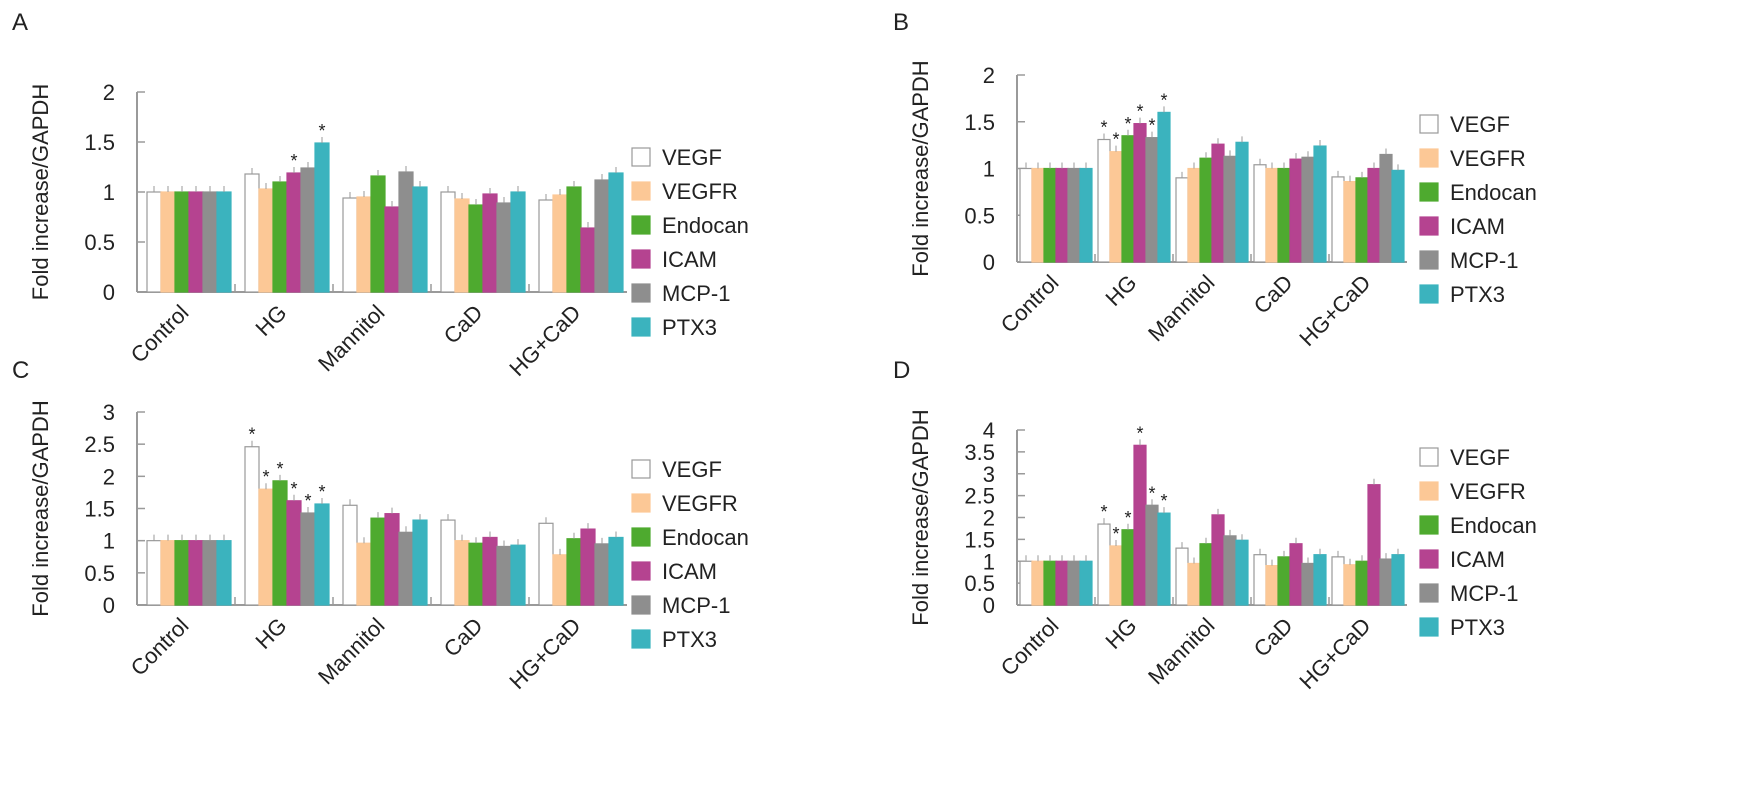  What do you see at coordinates (705, 537) in the screenshot?
I see `panel-c-legend-label: Endocan` at bounding box center [705, 537].